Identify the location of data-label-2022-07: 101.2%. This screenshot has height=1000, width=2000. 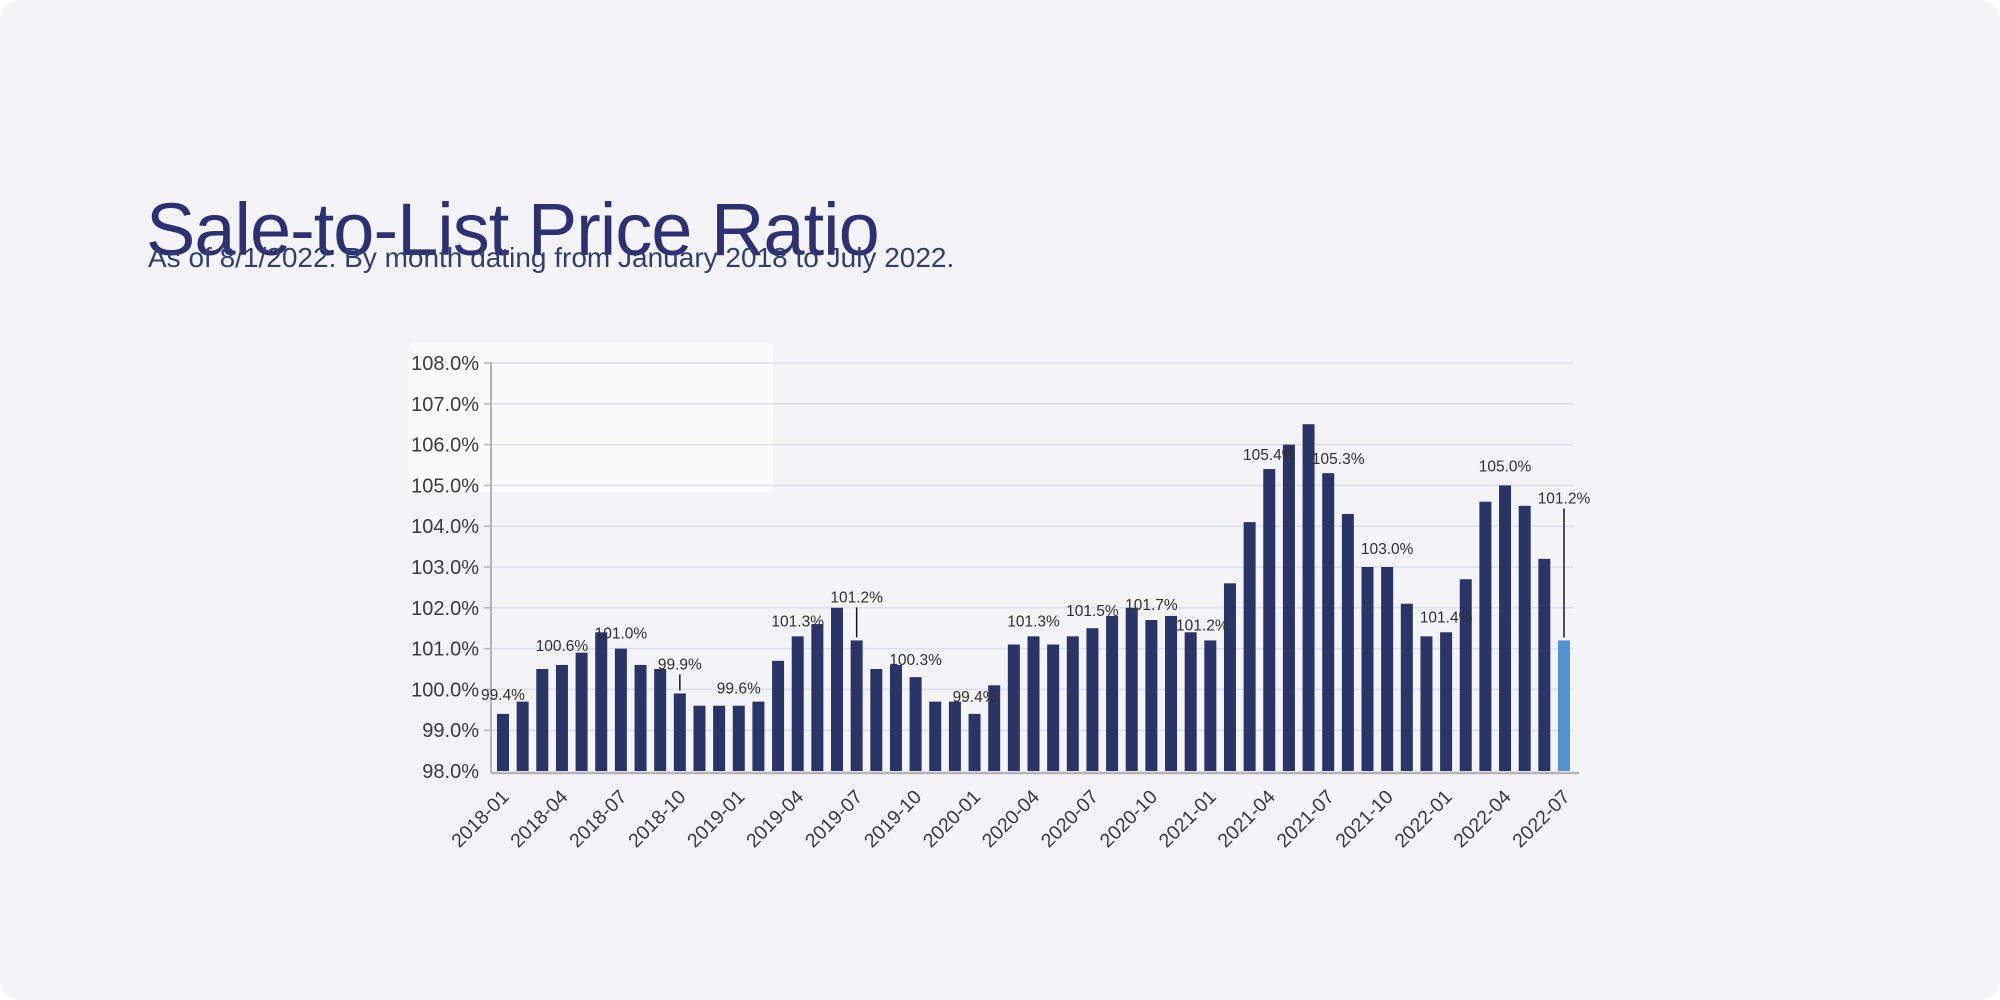
(1564, 498).